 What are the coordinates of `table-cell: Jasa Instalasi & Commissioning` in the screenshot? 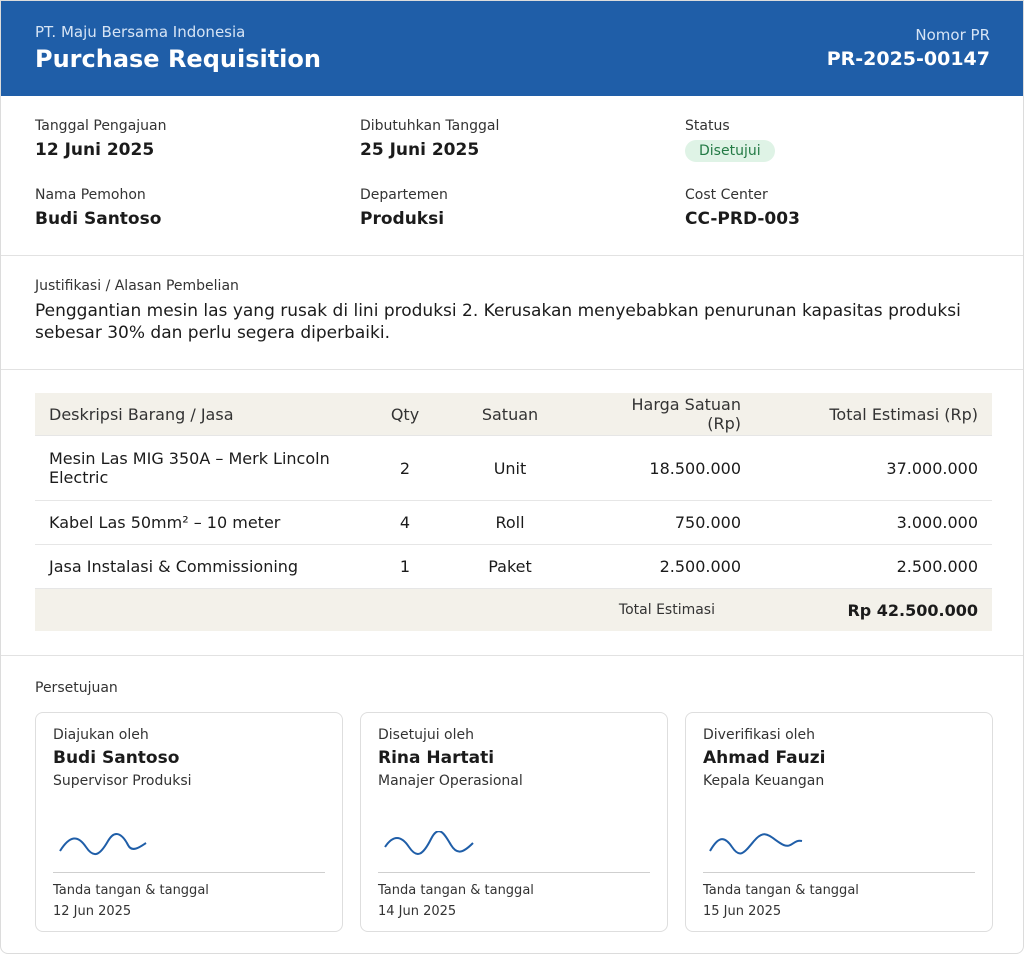 It's located at (174, 566).